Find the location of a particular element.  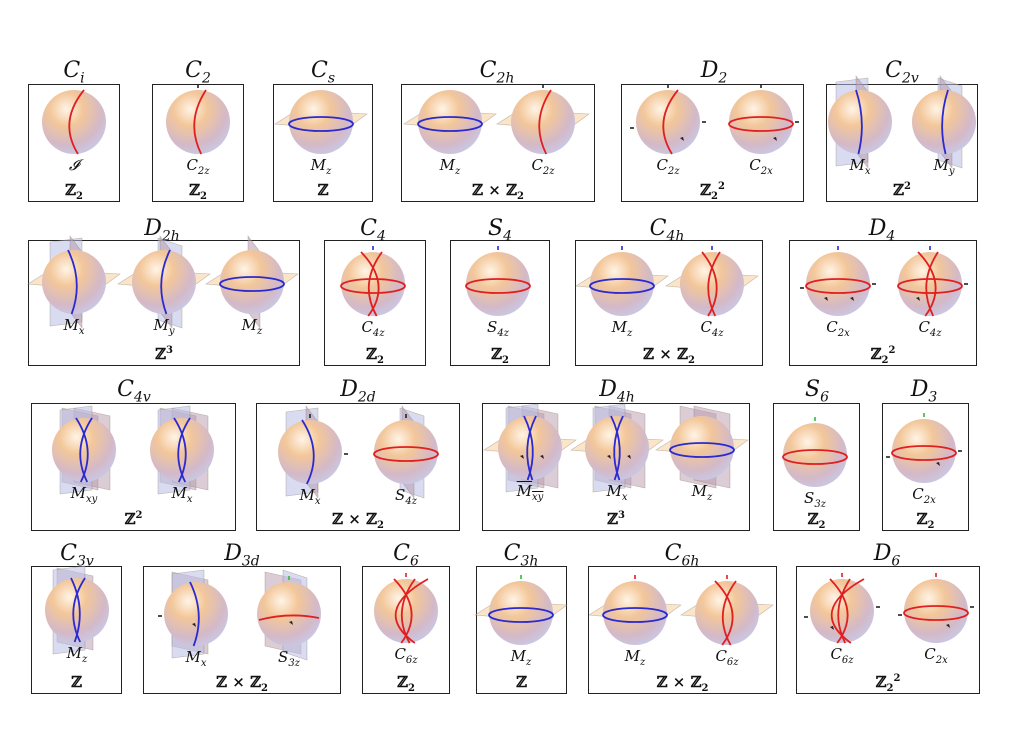

invariant-group-label: ℤ × ℤ2 is located at coordinates (683, 684).